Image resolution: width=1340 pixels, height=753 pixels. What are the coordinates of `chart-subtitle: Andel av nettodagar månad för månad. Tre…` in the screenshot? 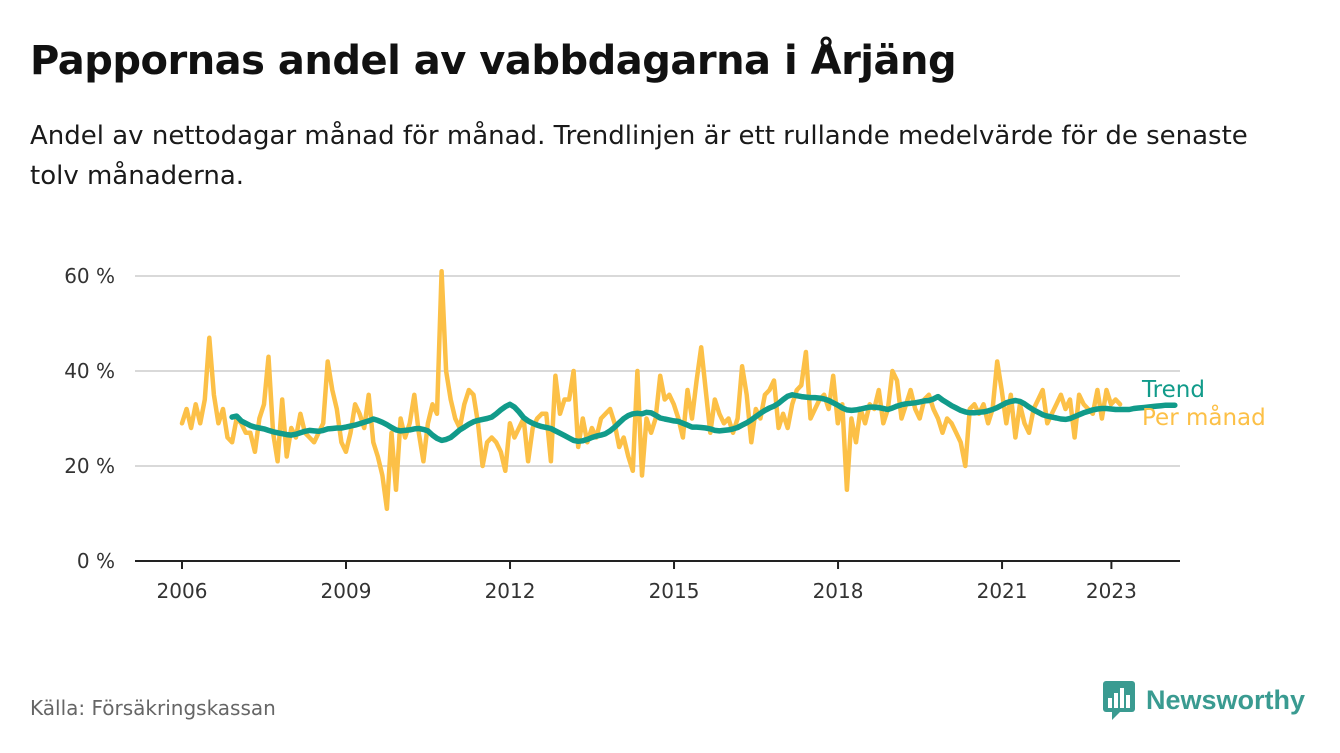 It's located at (639, 156).